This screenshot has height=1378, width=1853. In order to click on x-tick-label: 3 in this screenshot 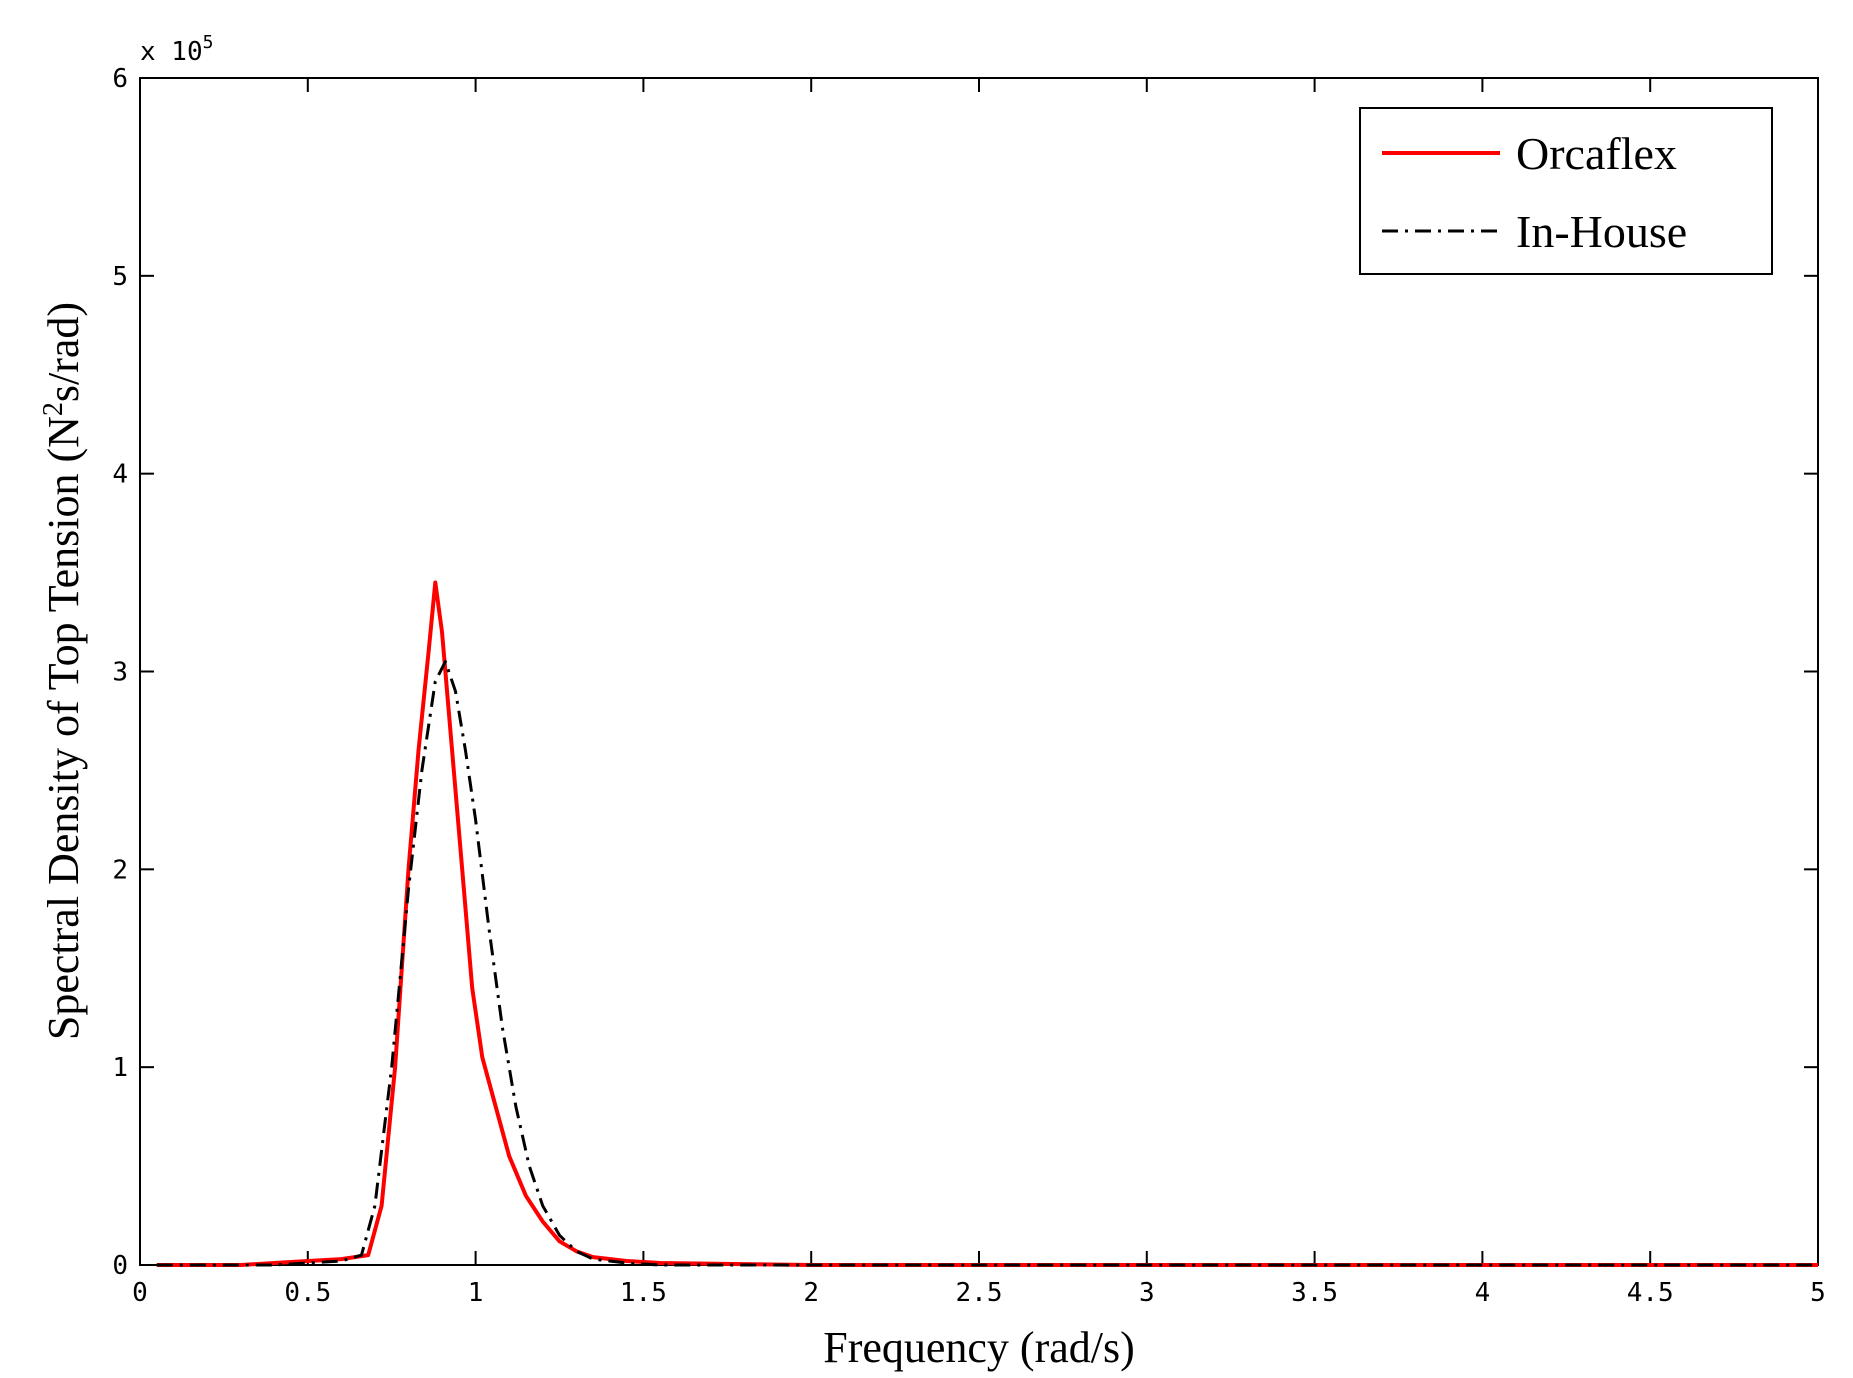, I will do `click(1147, 1293)`.